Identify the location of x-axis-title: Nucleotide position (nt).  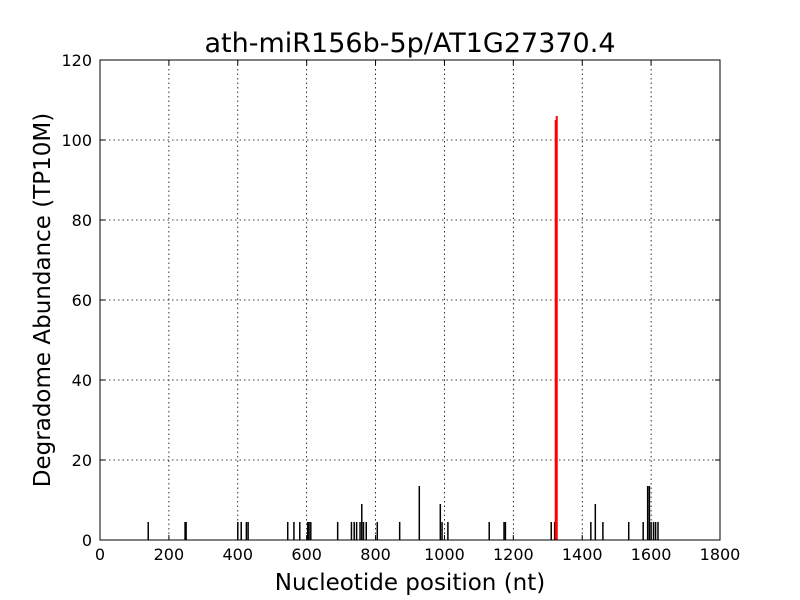
(410, 583).